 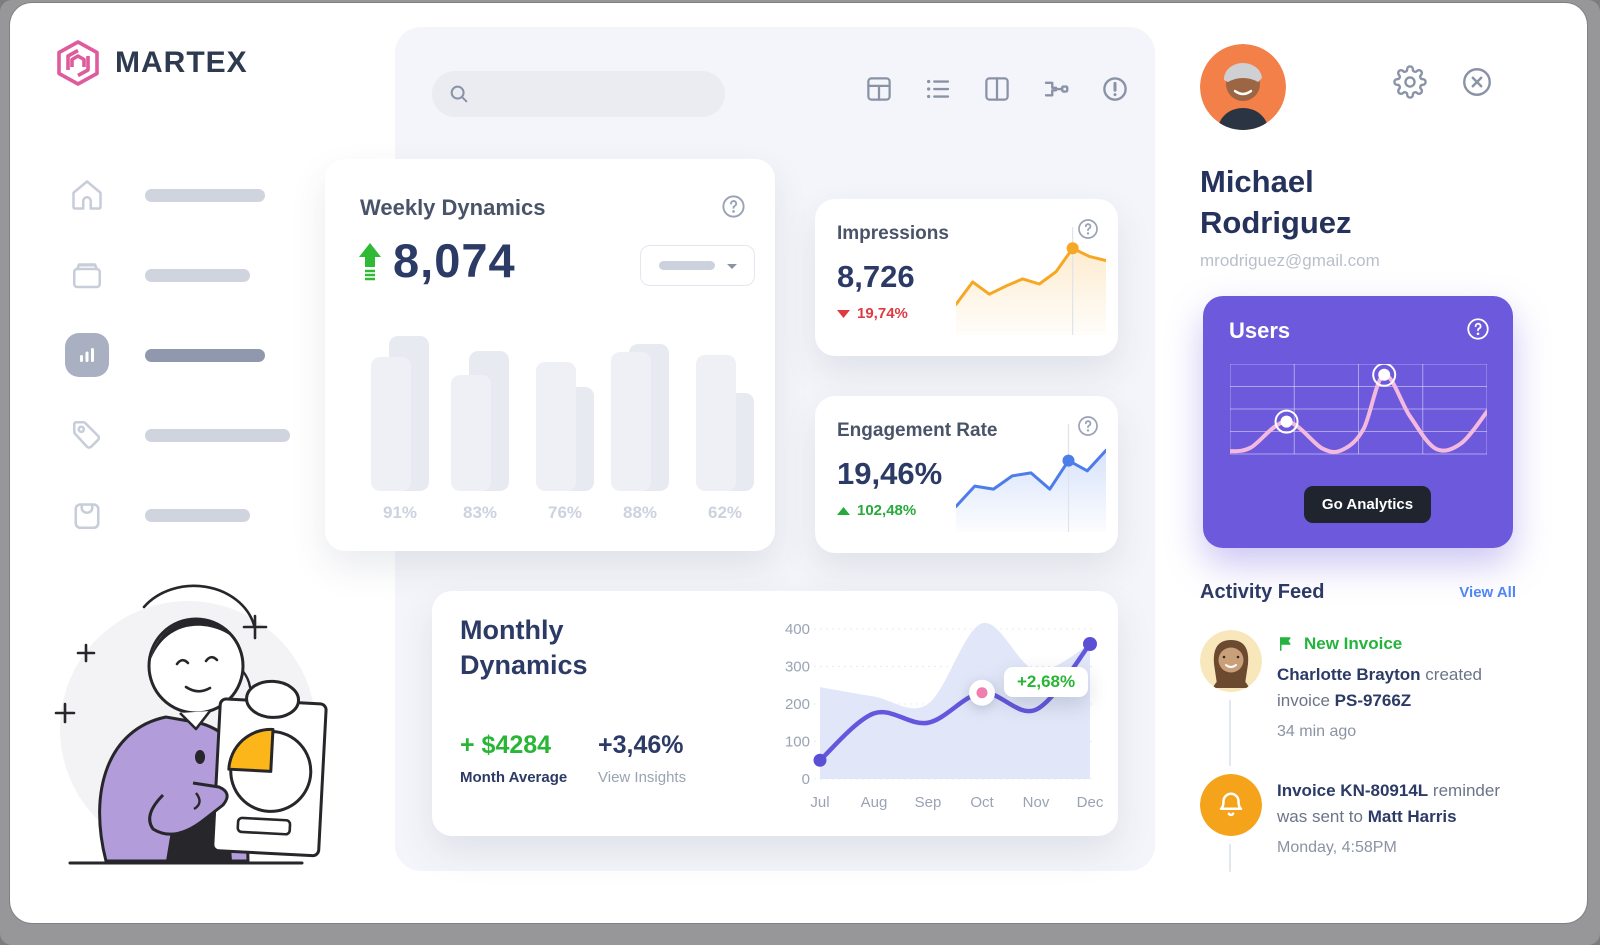 What do you see at coordinates (874, 802) in the screenshot?
I see `svg-text: Aug` at bounding box center [874, 802].